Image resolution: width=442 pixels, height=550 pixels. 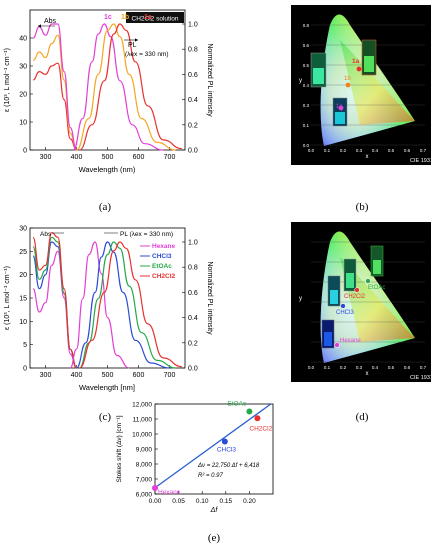 I want to click on panel-c-ylabel: ε (10³, L mol⁻¹ cm⁻¹), so click(x=7, y=298).